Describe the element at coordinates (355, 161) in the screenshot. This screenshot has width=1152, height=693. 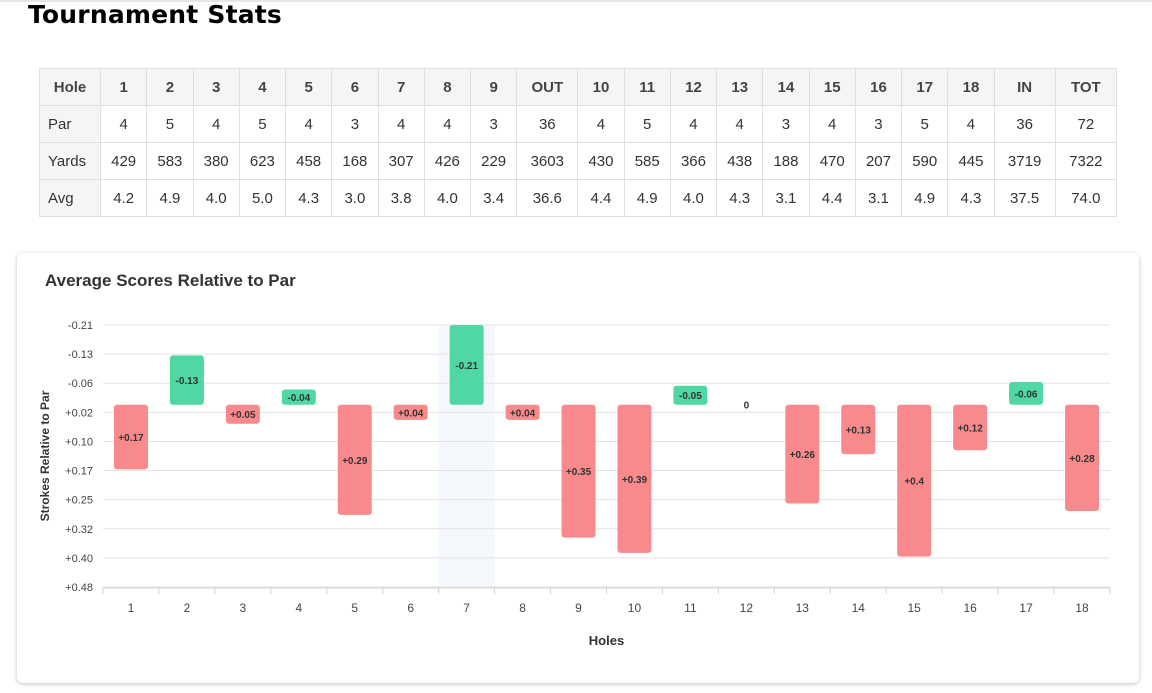
I see `table-cell: 168` at that location.